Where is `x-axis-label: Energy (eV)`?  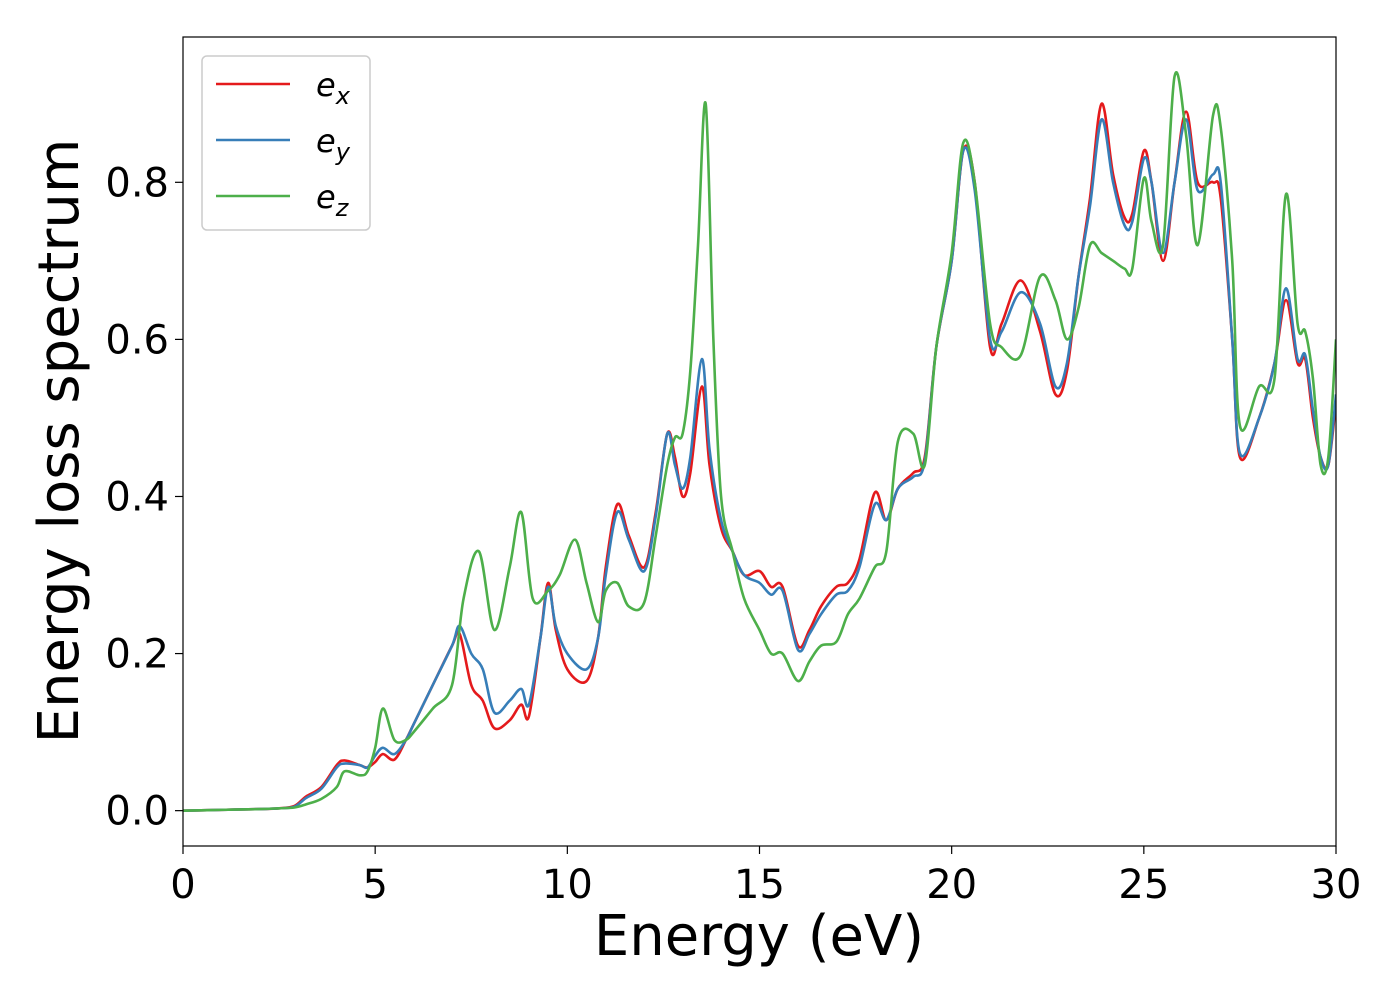
x-axis-label: Energy (eV) is located at coordinates (759, 936).